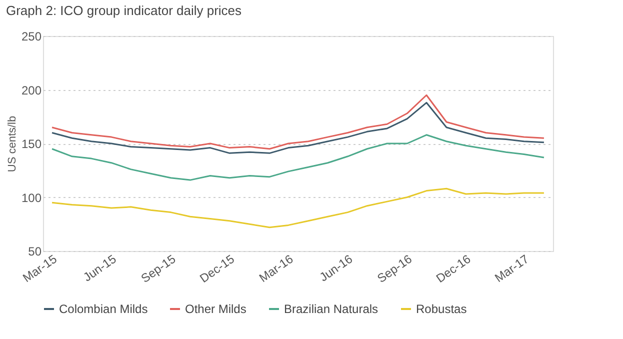 This screenshot has width=623, height=339. I want to click on chart-title: Graph 2: ICO group indicator daily prices, so click(124, 10).